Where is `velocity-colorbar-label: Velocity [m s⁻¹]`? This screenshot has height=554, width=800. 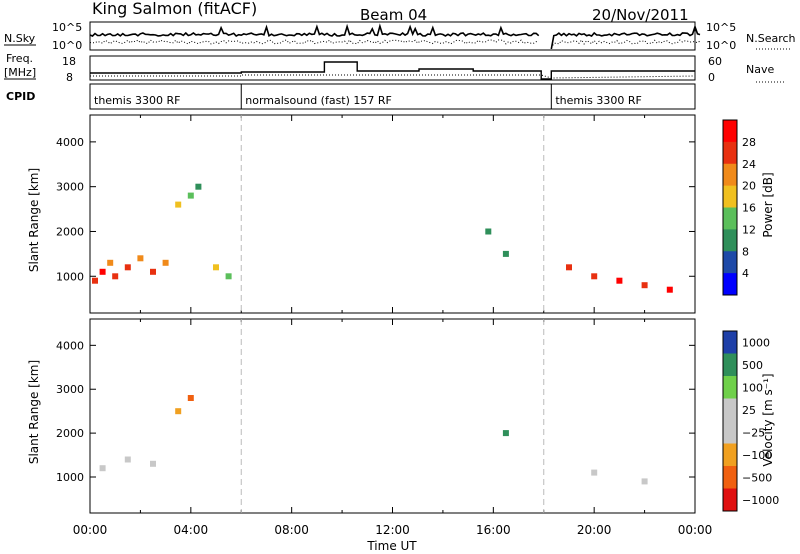
velocity-colorbar-label: Velocity [m s⁻¹] is located at coordinates (768, 419).